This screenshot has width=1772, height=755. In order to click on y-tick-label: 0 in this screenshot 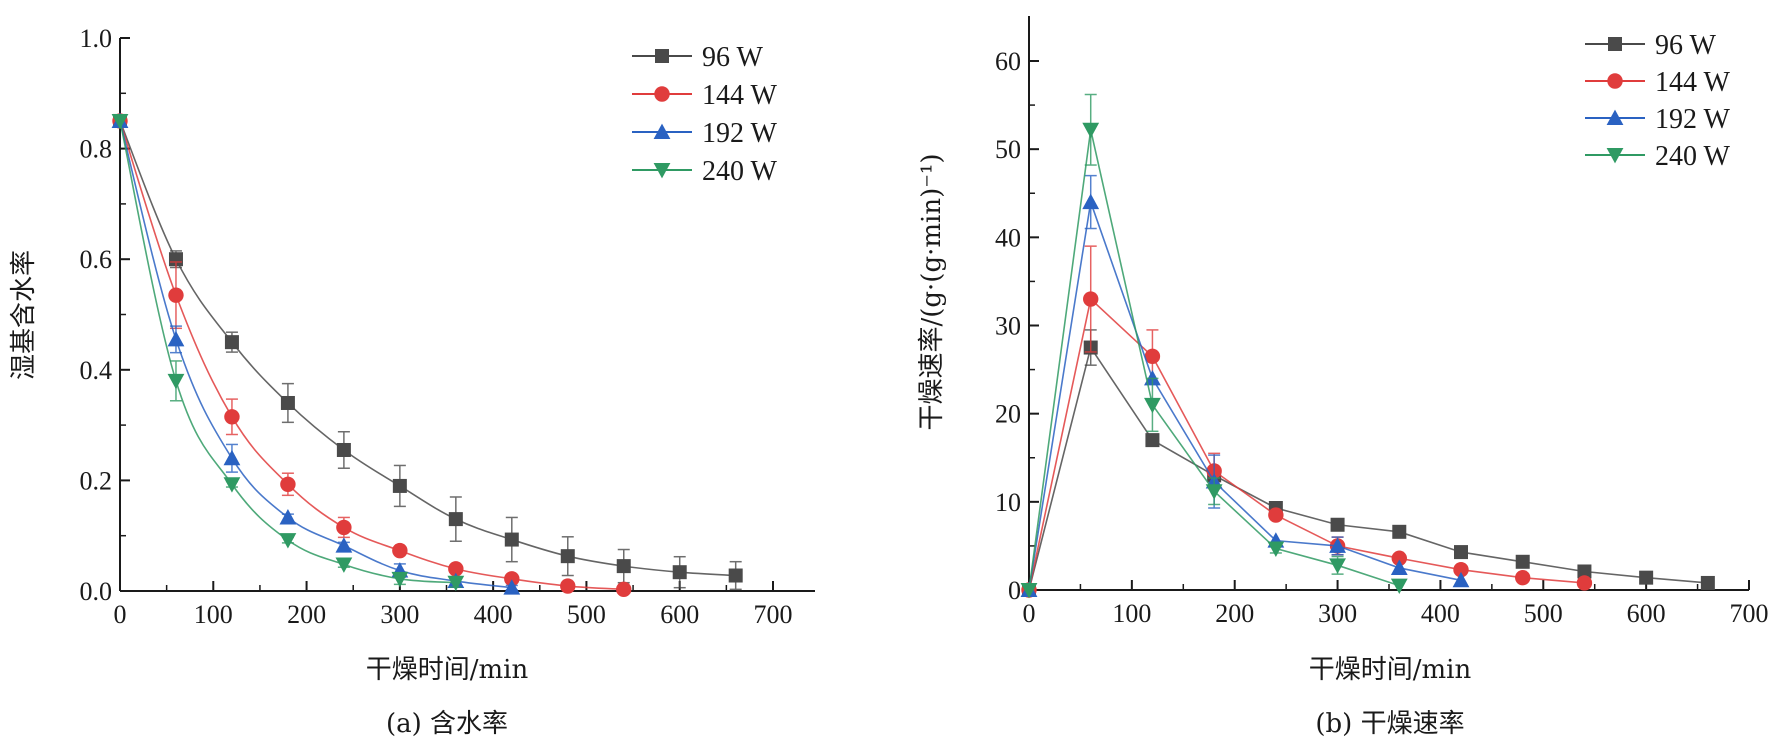, I will do `click(1014, 590)`.